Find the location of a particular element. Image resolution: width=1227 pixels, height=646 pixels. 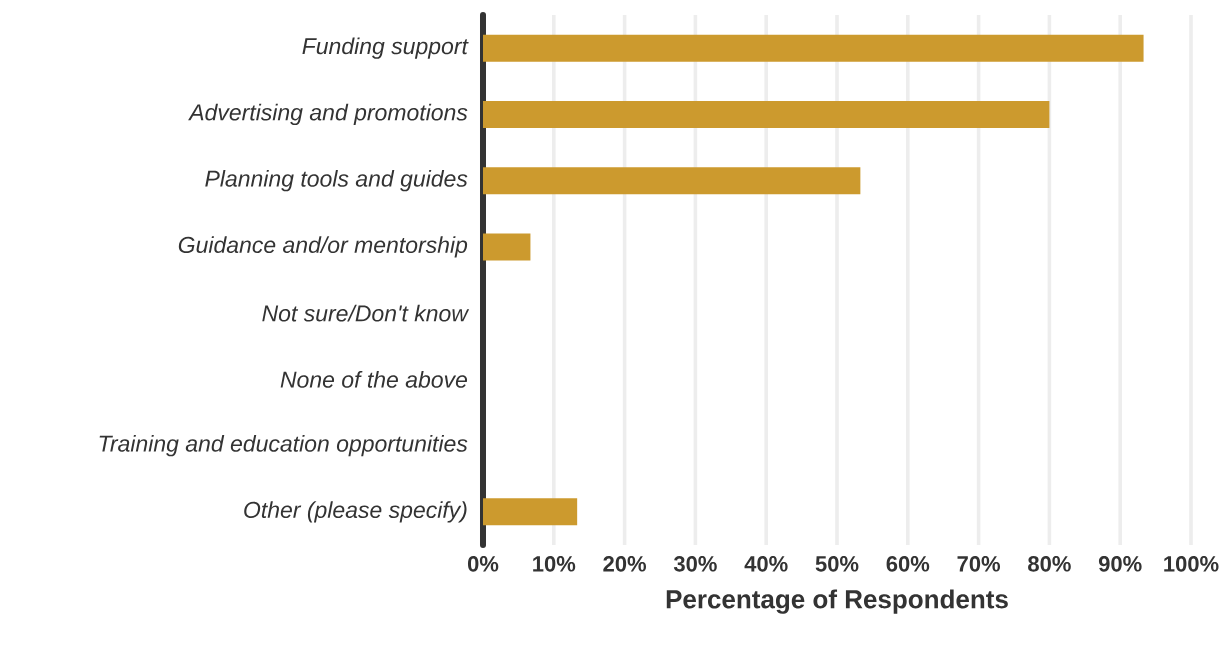

x-tick-label: 100% is located at coordinates (1191, 564).